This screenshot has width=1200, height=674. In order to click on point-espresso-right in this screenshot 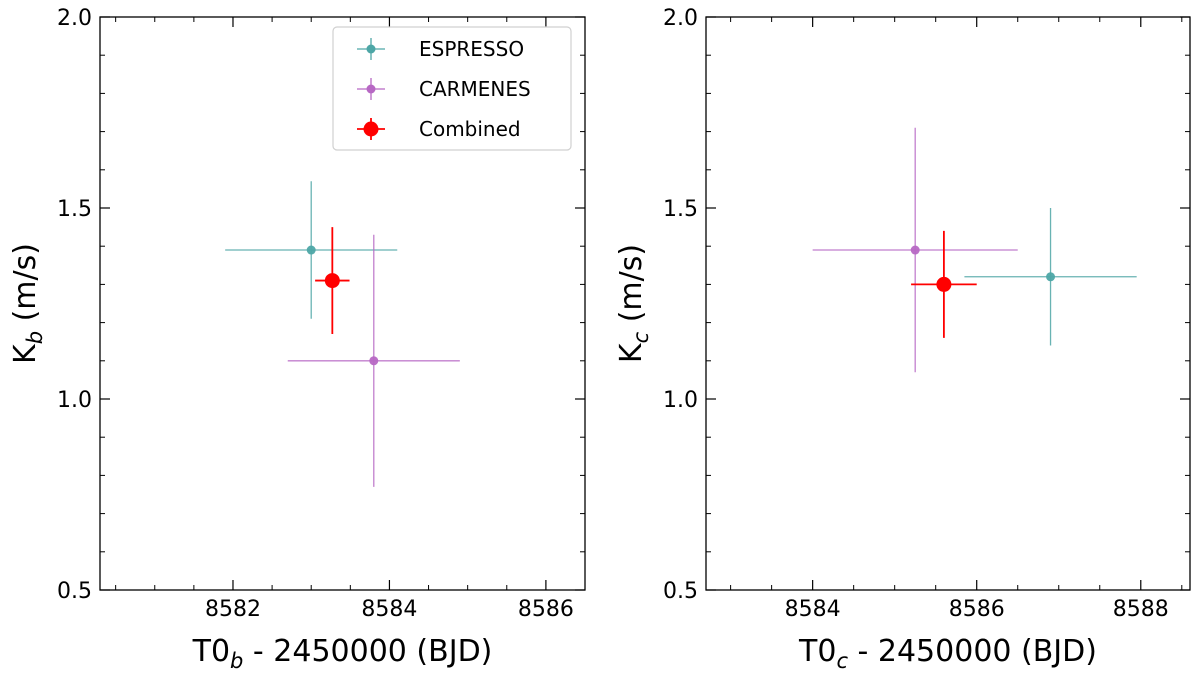, I will do `click(1051, 277)`.